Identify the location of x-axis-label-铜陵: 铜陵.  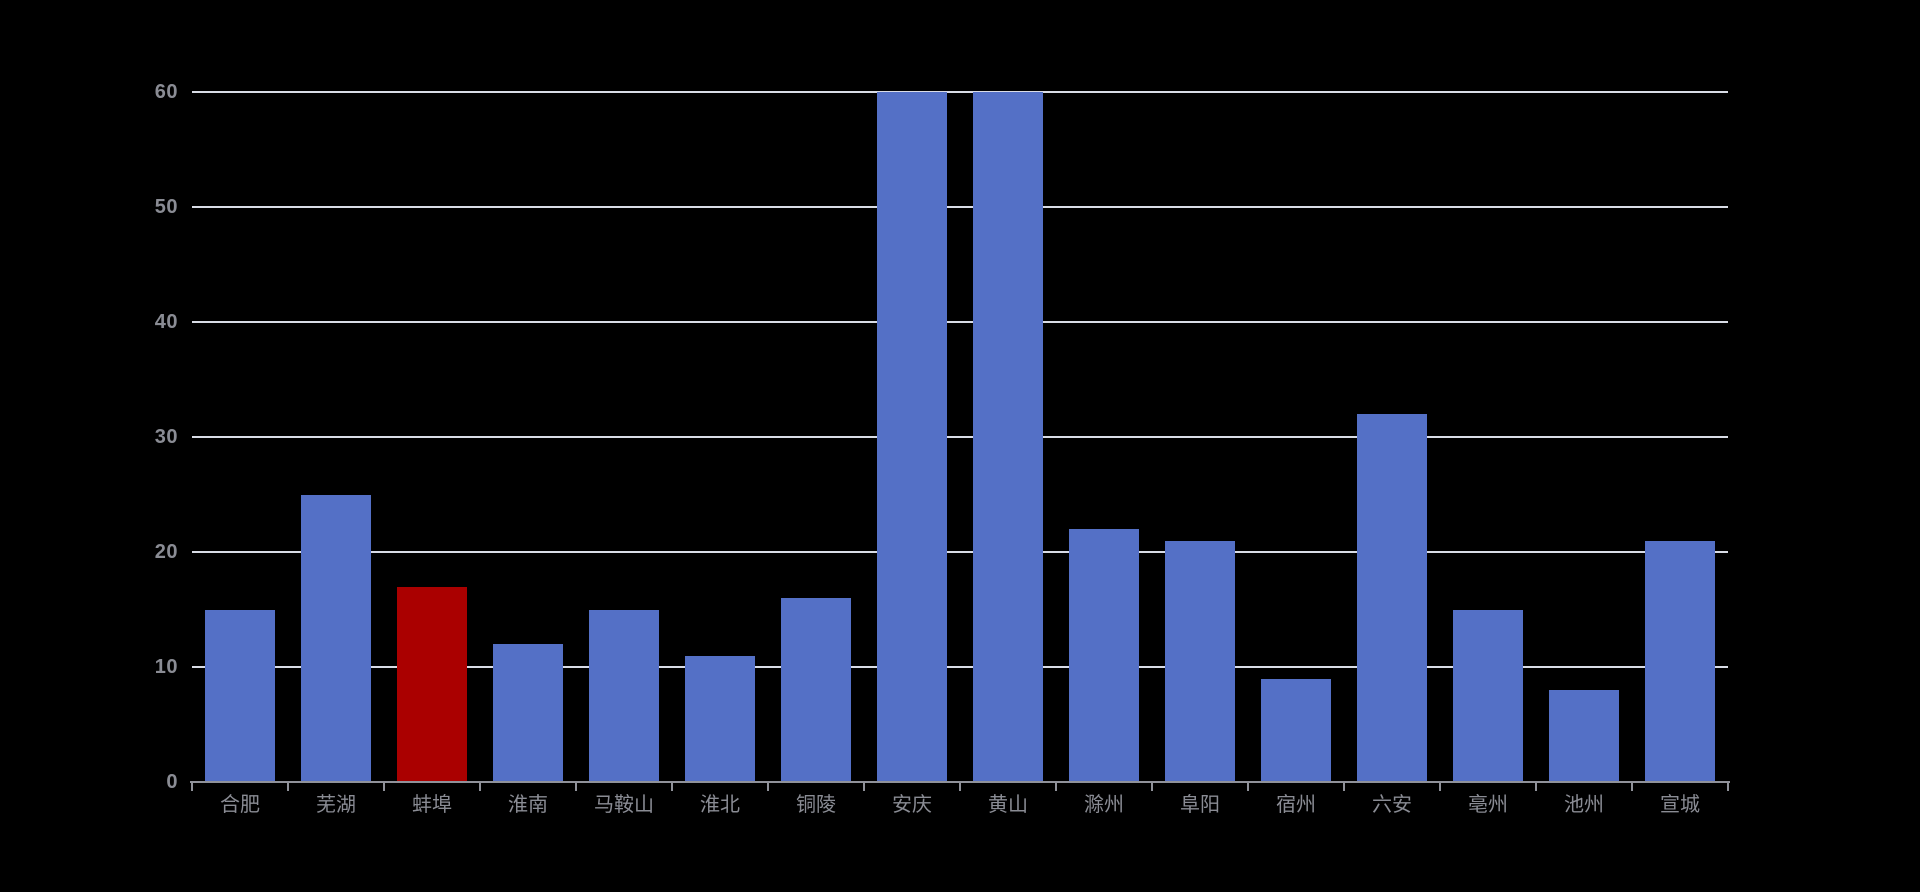
(816, 805).